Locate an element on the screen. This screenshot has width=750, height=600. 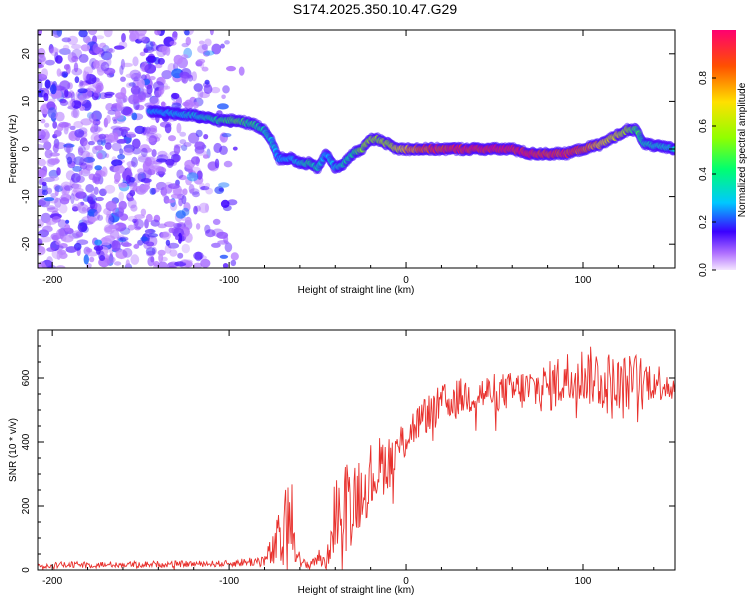
snr-ytick-label: 400 is located at coordinates (26, 441).